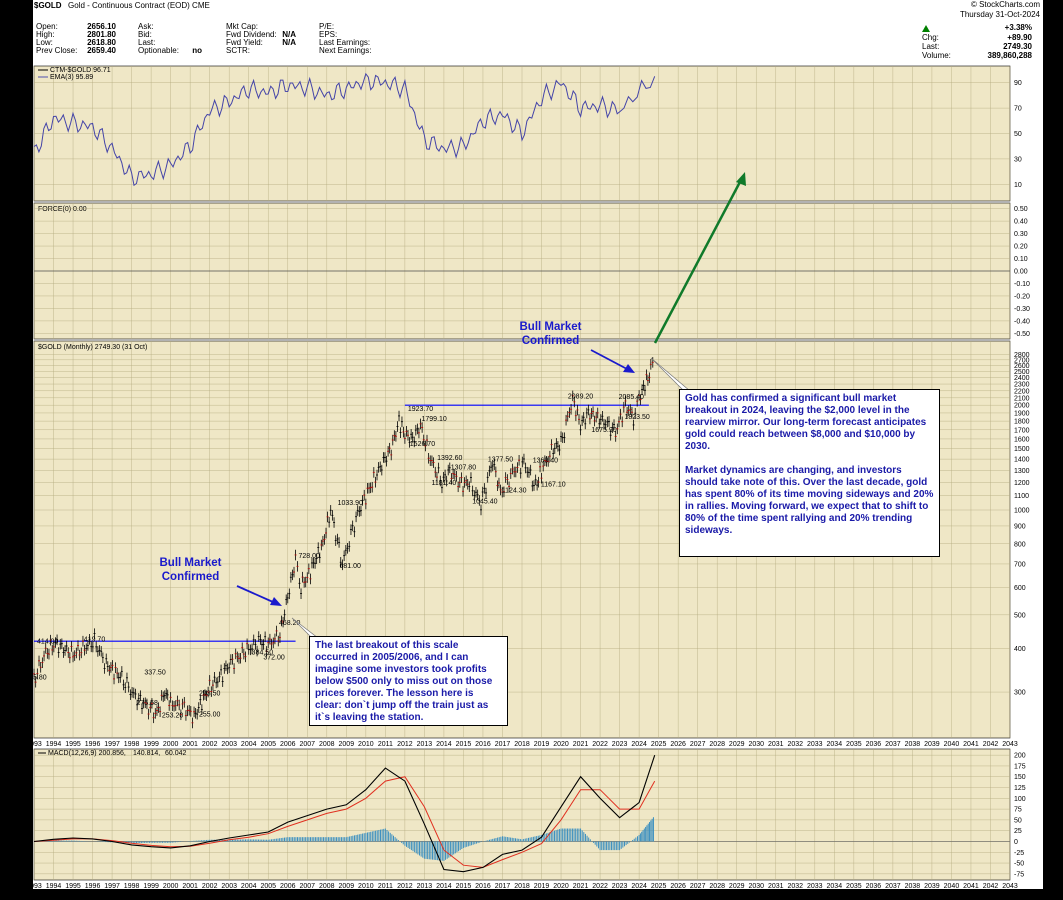 The width and height of the screenshot is (1063, 900). I want to click on x-tick-label: 2016, so click(483, 886).